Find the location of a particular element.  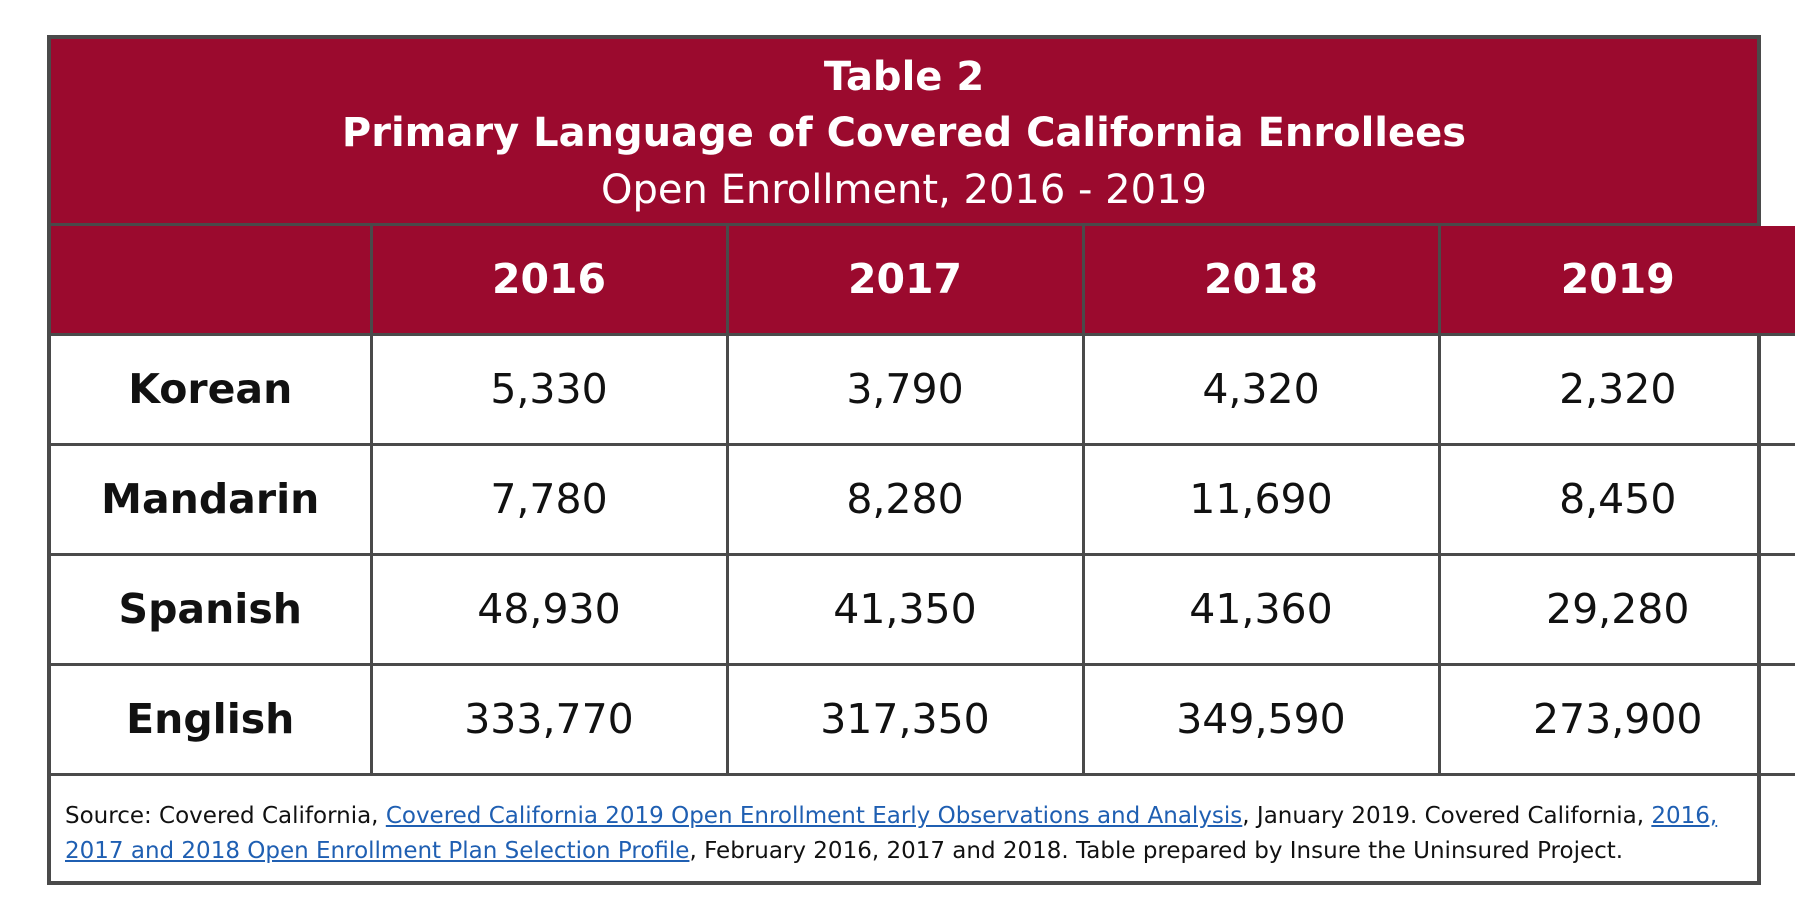

table-row: Korean 5,330 3,790 4,320 2,320 is located at coordinates (923, 389).